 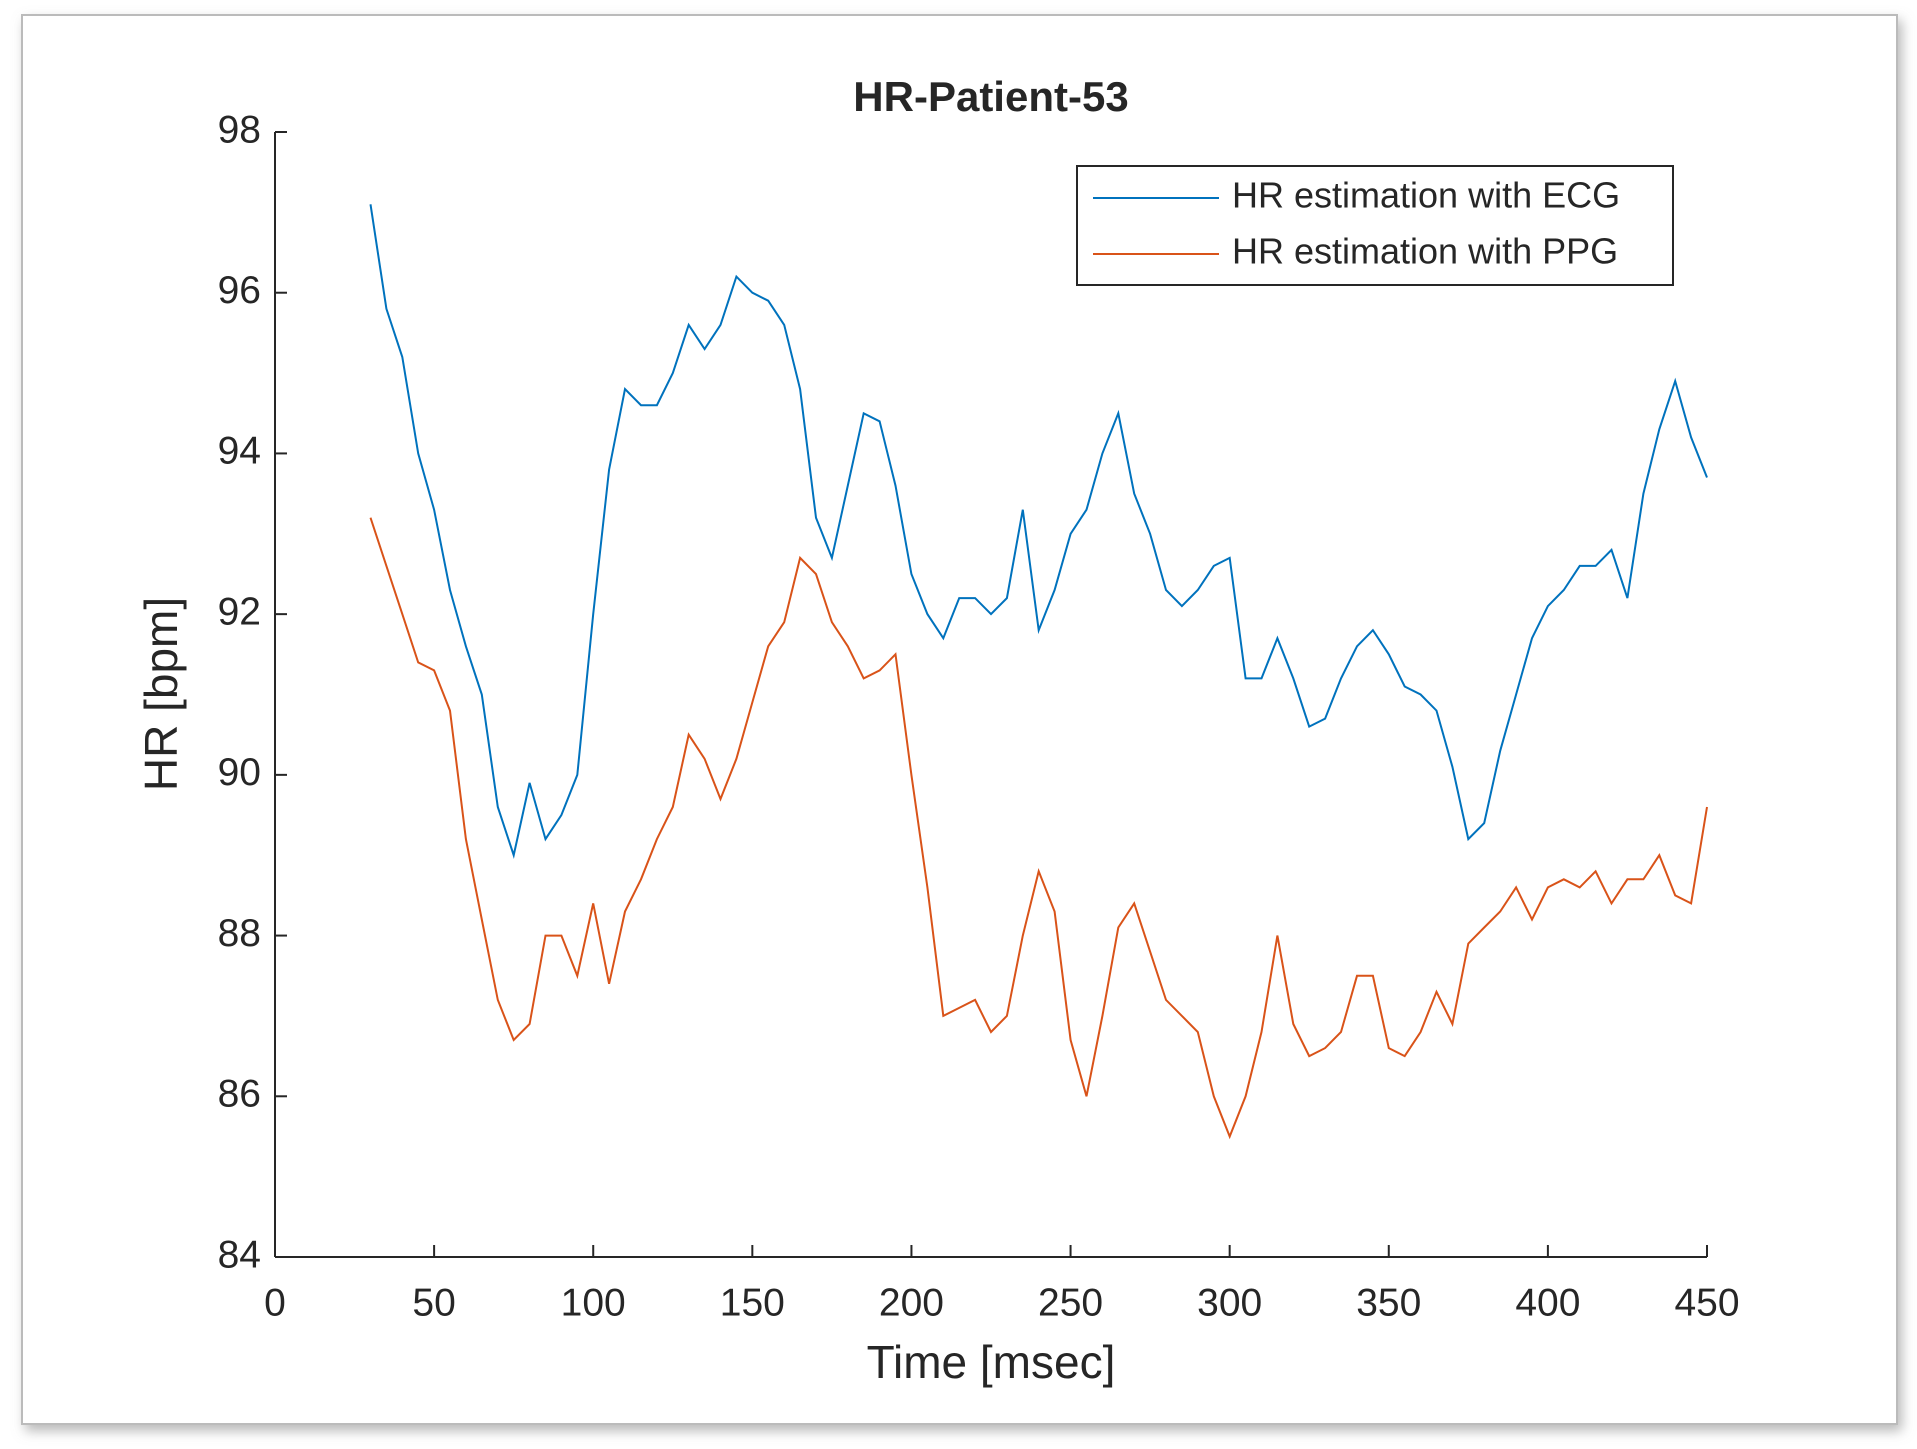 What do you see at coordinates (990, 96) in the screenshot?
I see `chart-title: HR-Patient-53` at bounding box center [990, 96].